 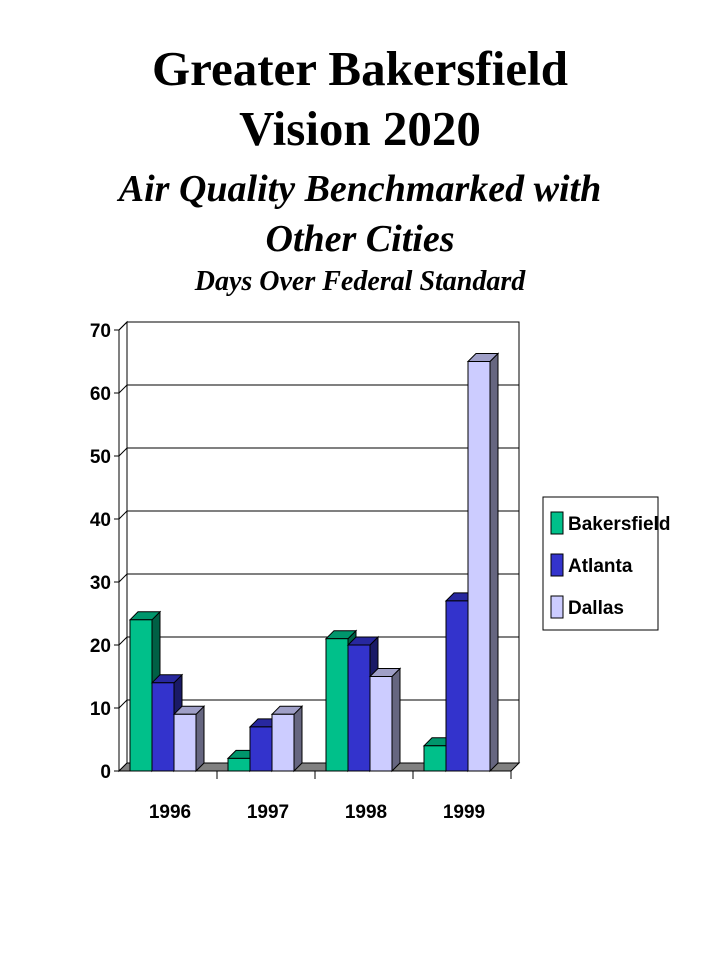 I want to click on legend-label-bakersfield: Bakersfield, so click(x=619, y=524).